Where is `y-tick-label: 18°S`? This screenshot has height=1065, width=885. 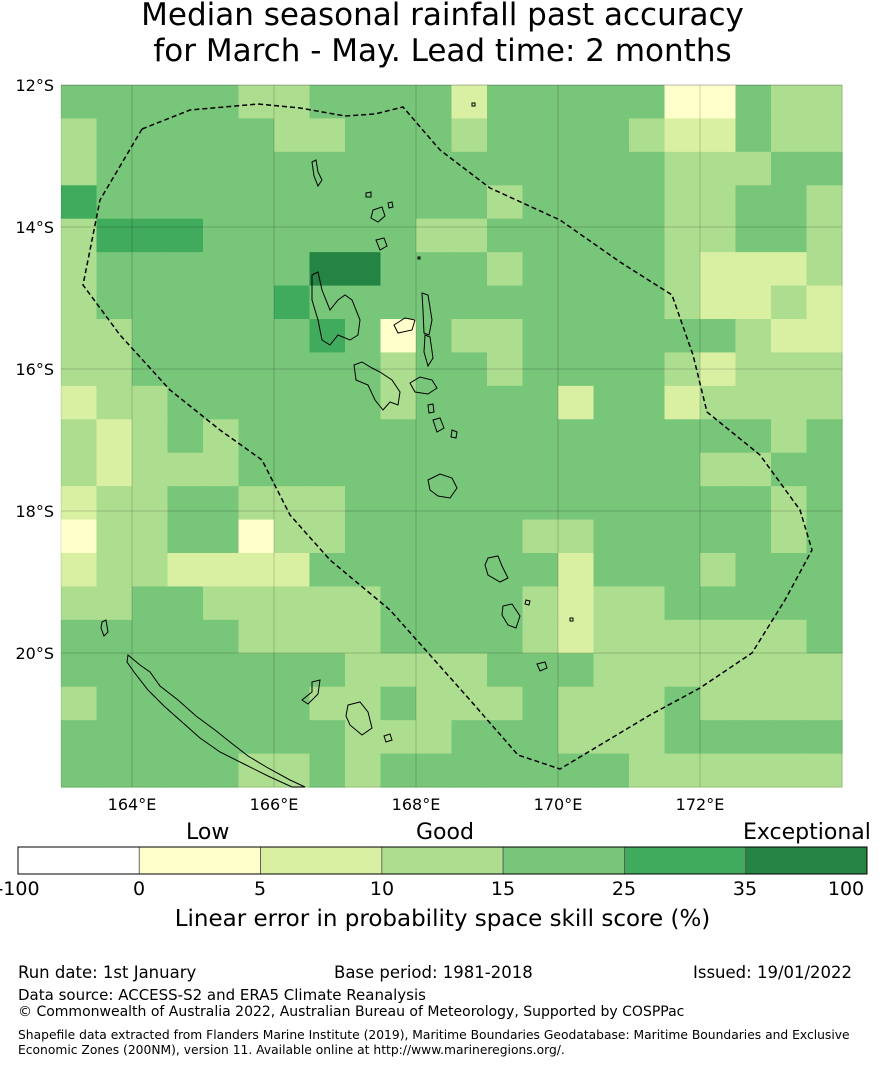
y-tick-label: 18°S is located at coordinates (34, 511).